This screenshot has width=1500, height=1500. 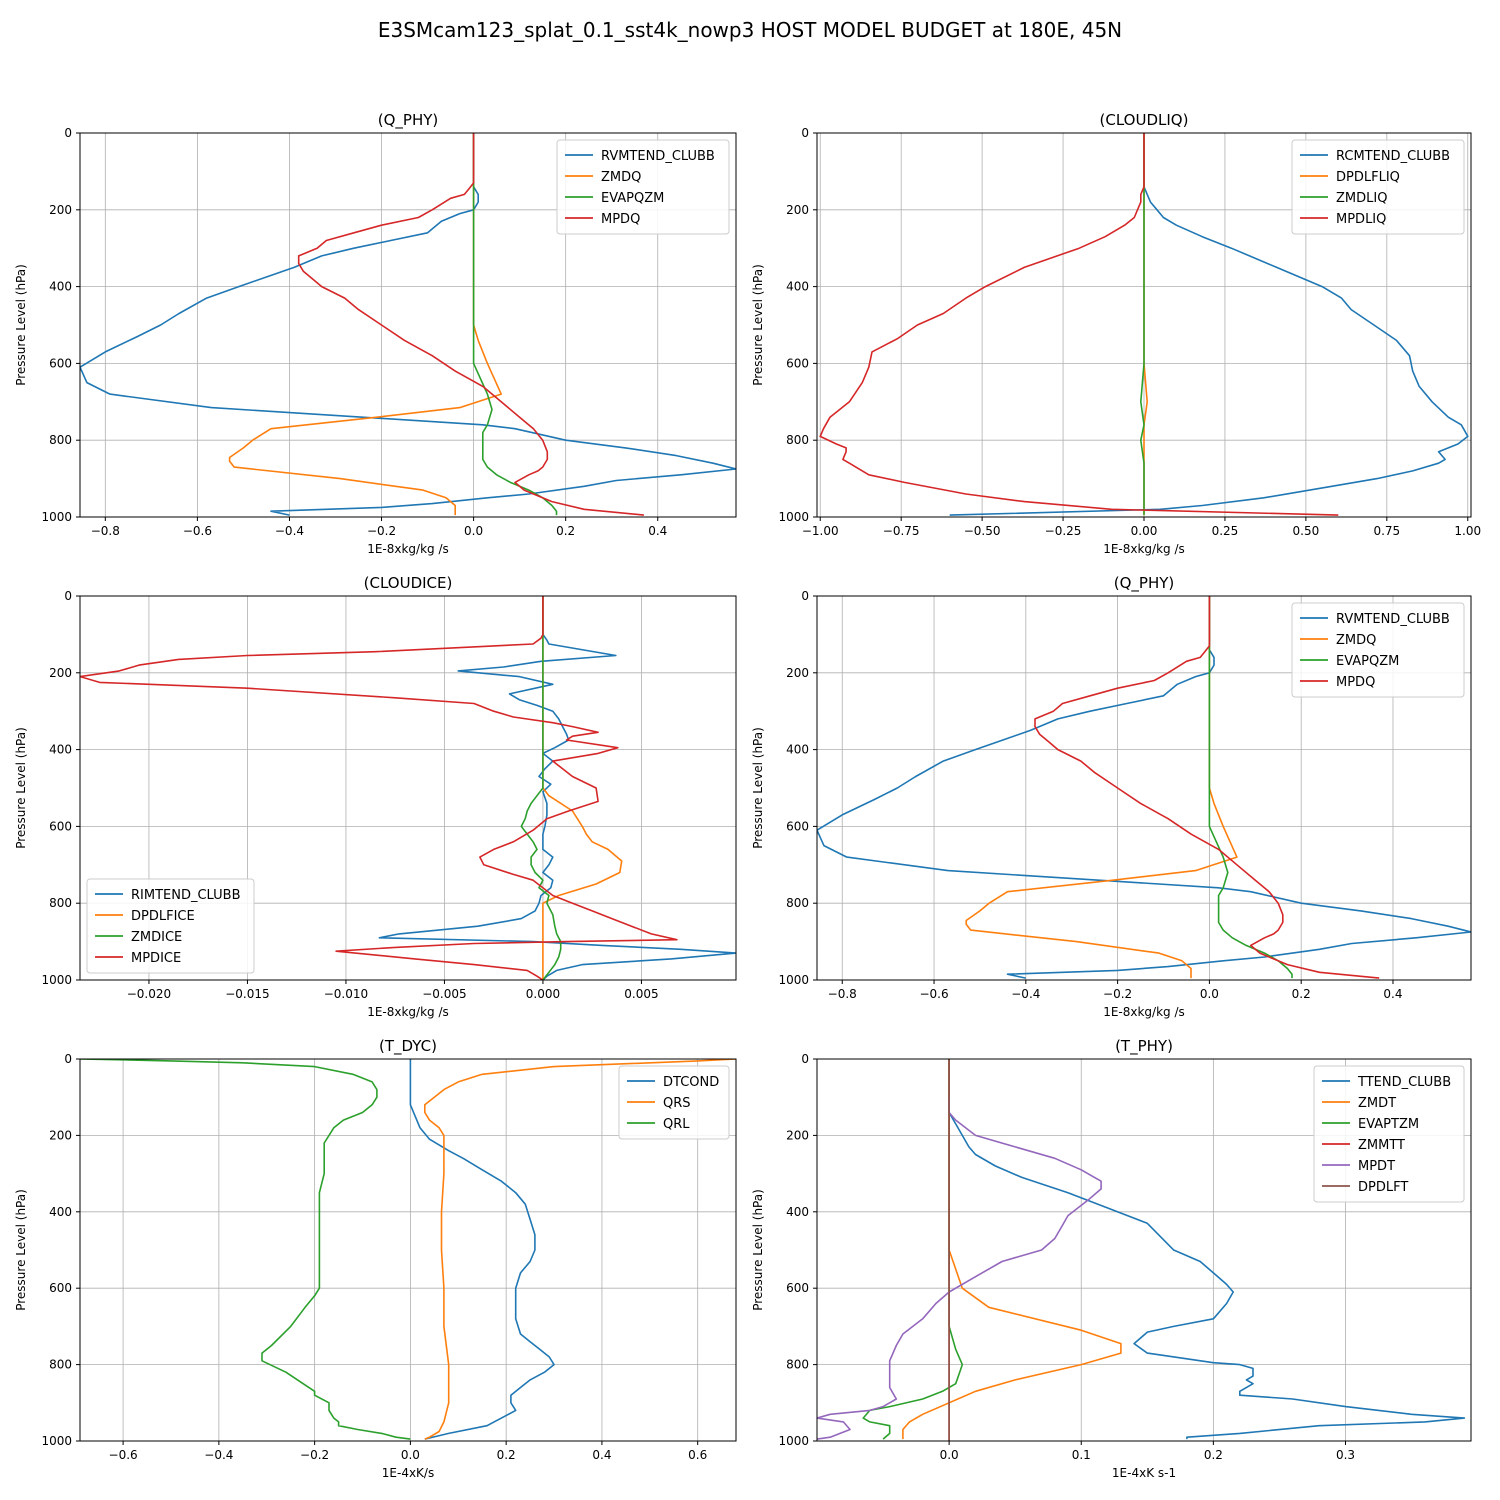 I want to click on legend-label: DTCOND, so click(x=691, y=1082).